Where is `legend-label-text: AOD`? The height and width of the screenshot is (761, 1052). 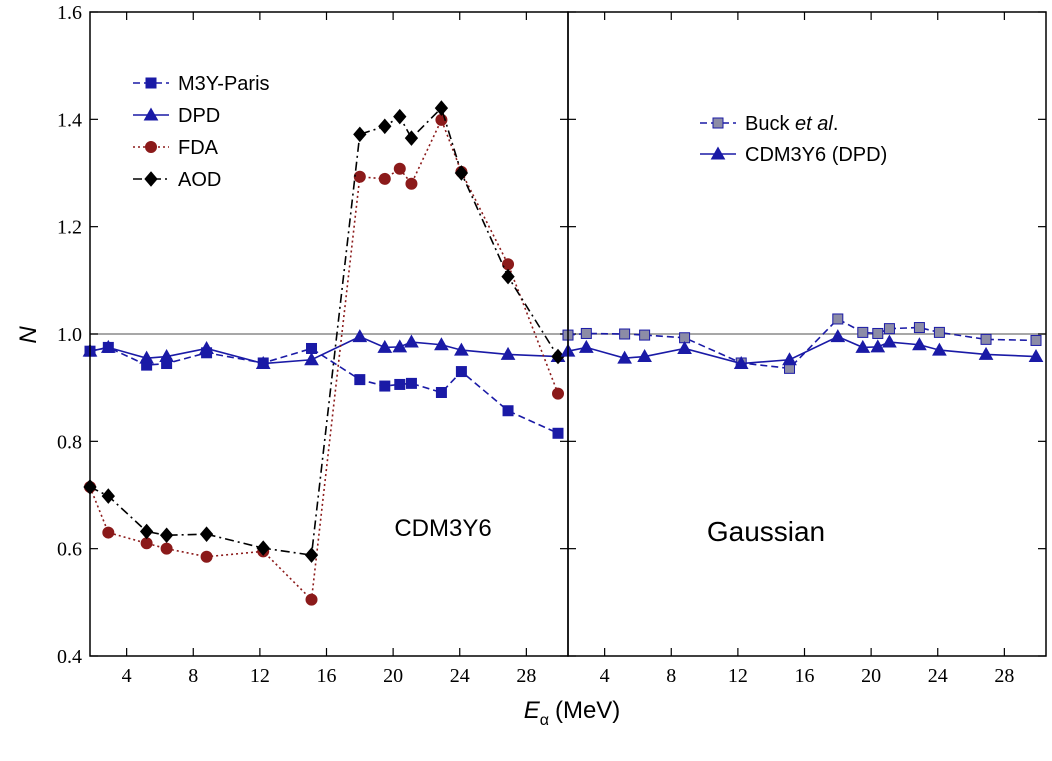
legend-label-text: AOD is located at coordinates (199, 180).